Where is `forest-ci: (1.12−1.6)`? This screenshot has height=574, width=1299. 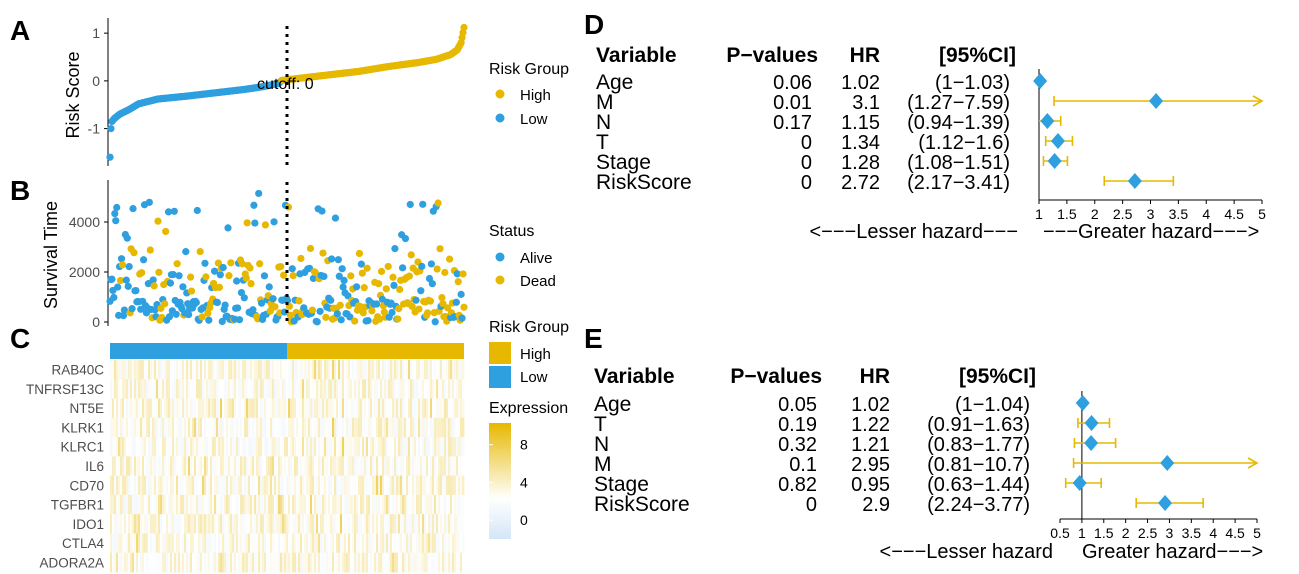 forest-ci: (1.12−1.6) is located at coordinates (964, 143).